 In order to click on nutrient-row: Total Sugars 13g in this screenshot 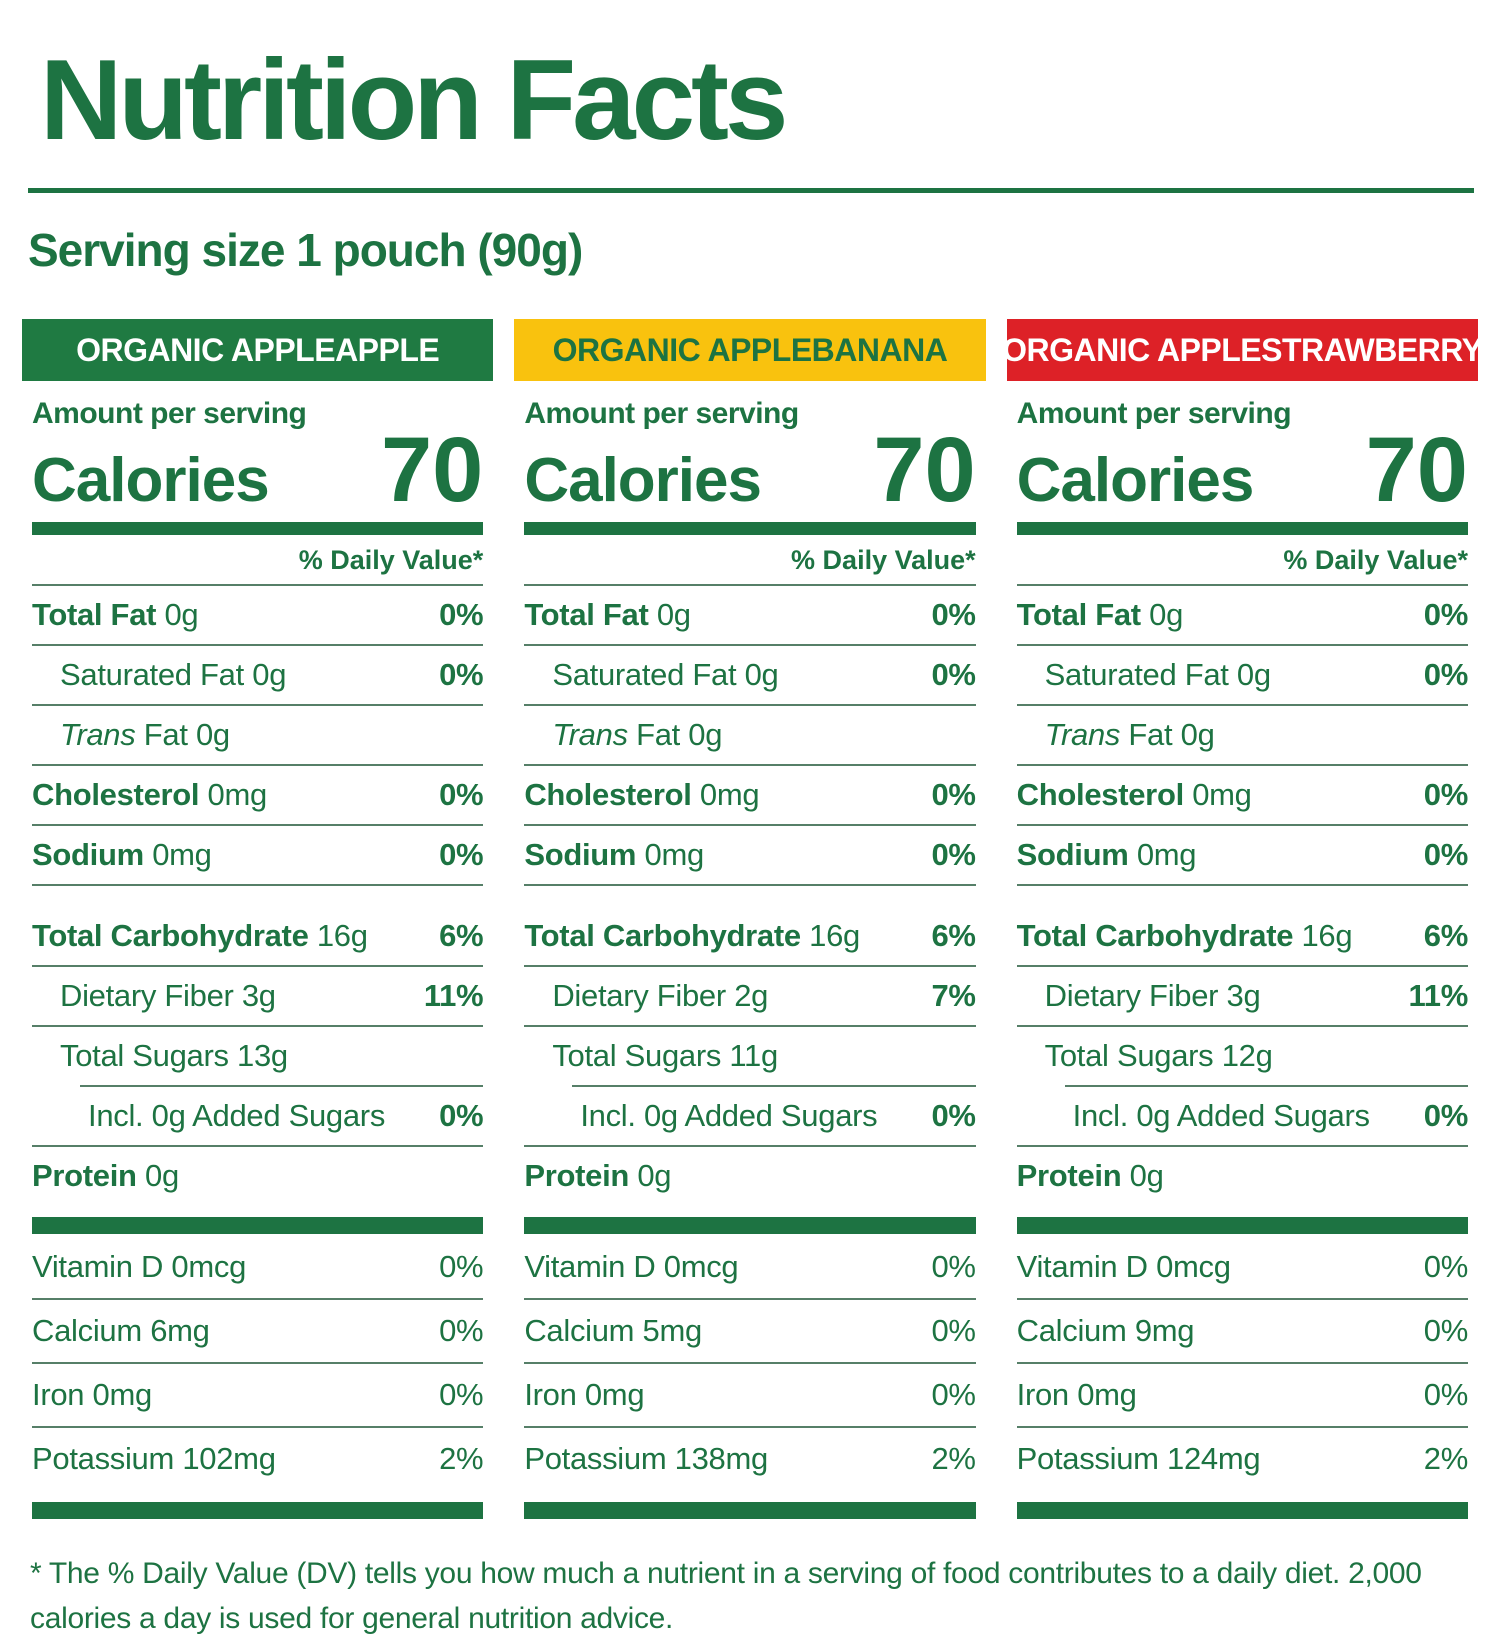, I will do `click(257, 1056)`.